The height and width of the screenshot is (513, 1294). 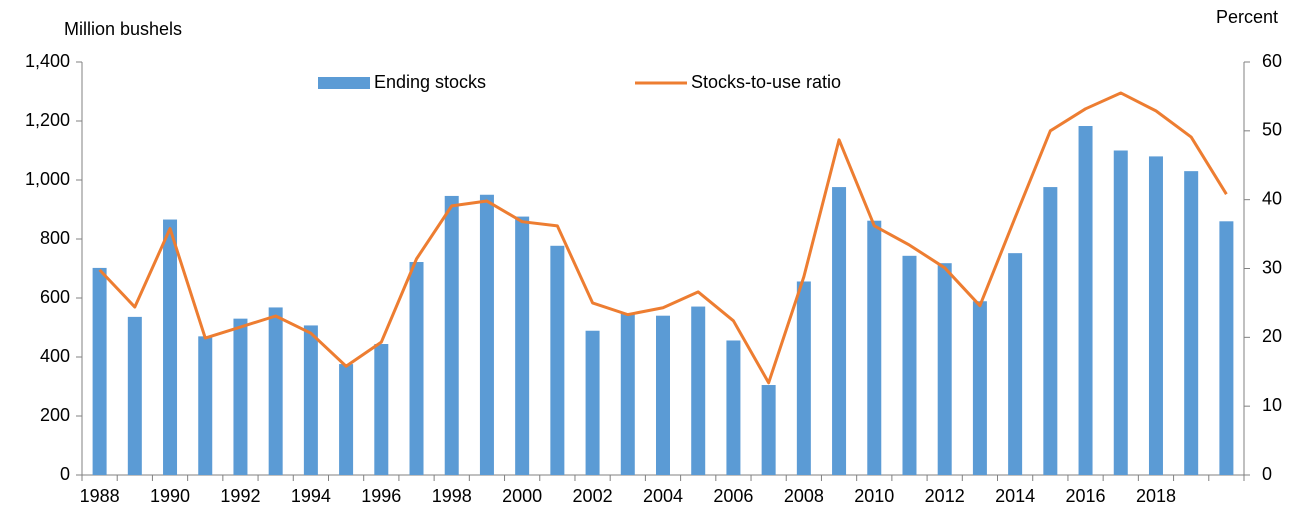 What do you see at coordinates (55, 297) in the screenshot?
I see `y-tick-label: 600` at bounding box center [55, 297].